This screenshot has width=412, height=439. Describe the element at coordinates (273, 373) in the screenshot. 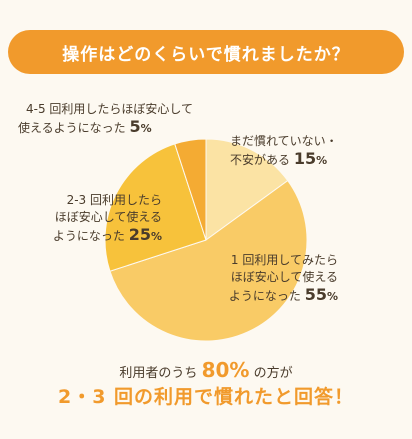

I see `summary-suffix: の方が` at that location.